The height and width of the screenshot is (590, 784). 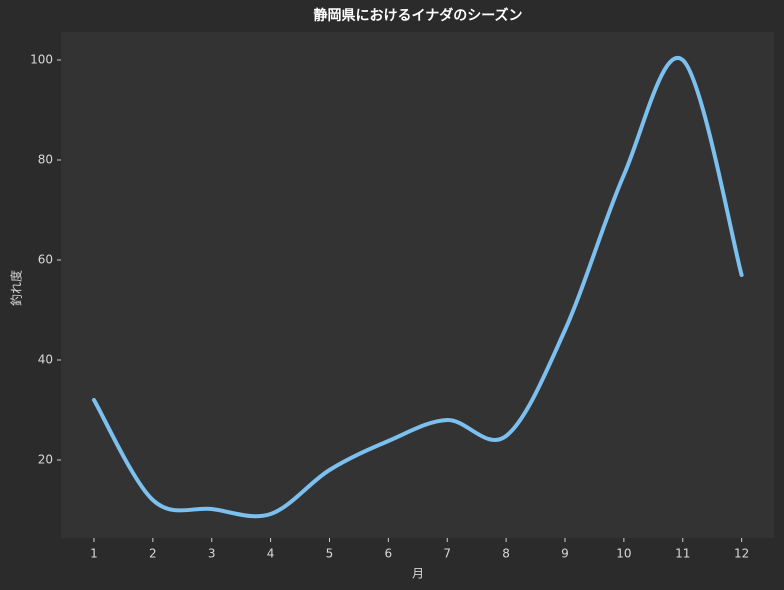 I want to click on x-tick-label: 11, so click(x=682, y=554).